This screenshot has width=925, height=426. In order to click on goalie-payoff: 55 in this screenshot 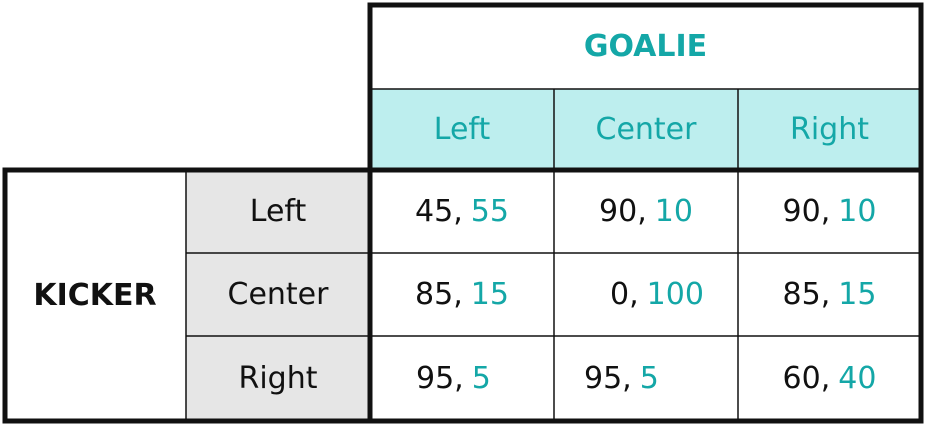, I will do `click(489, 211)`.